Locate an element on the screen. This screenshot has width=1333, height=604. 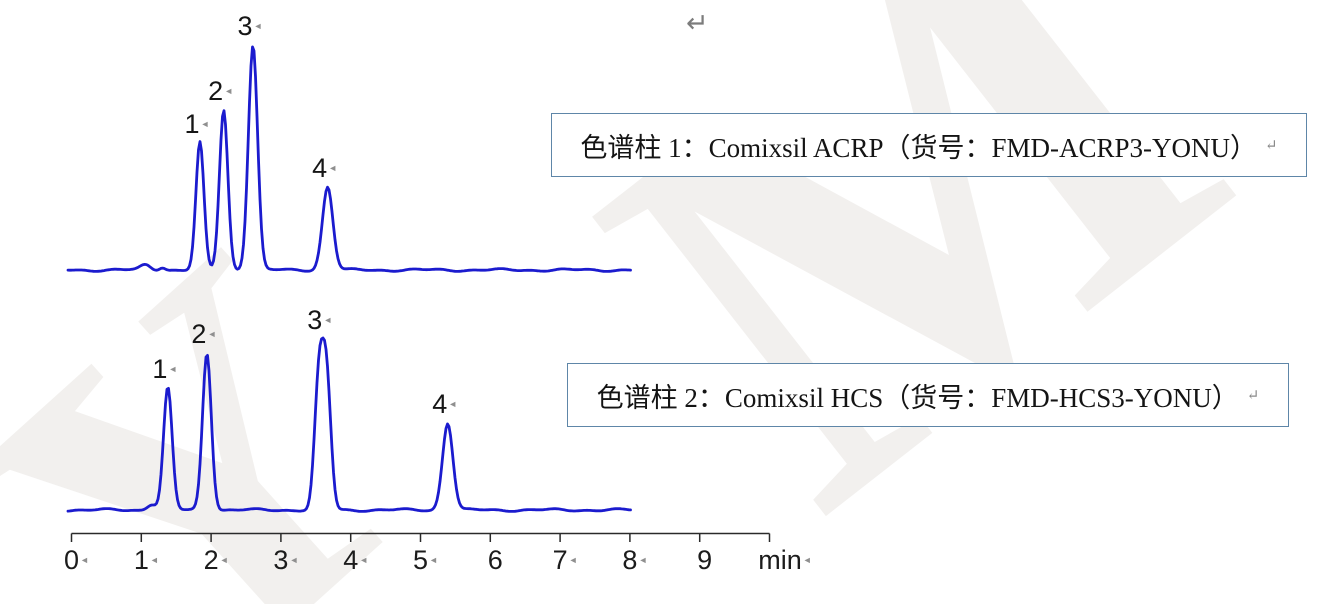
axis-tick-label-2: 2◄ is located at coordinates (216, 560).